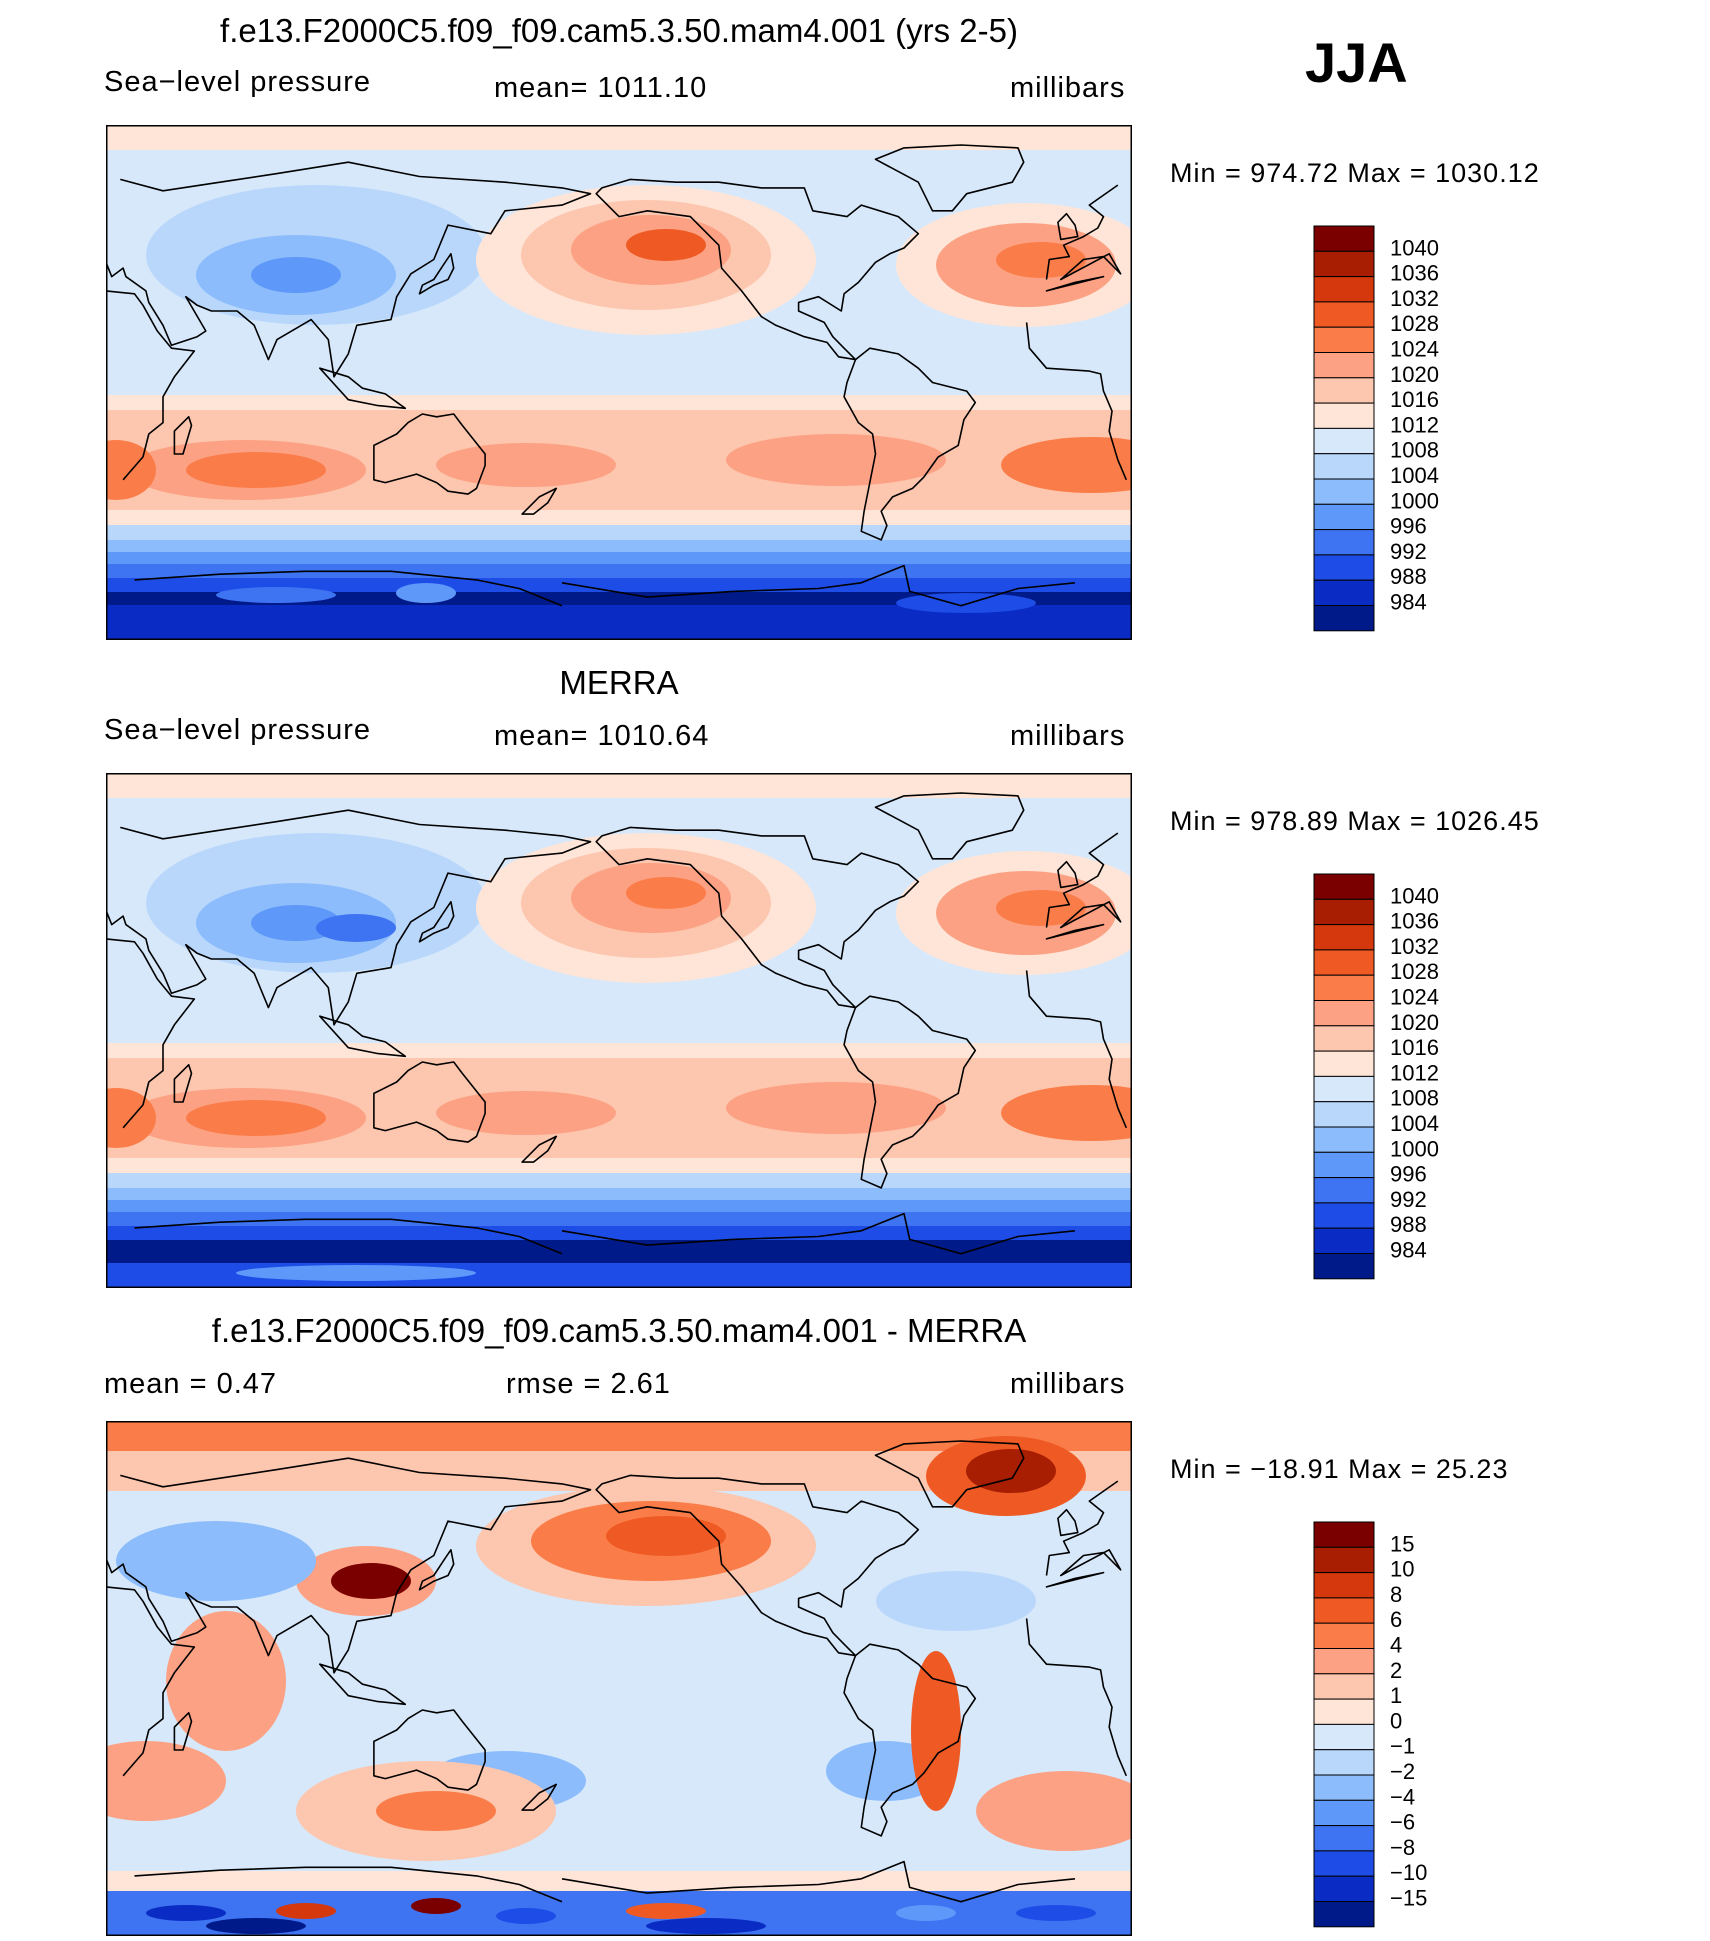 This screenshot has height=1941, width=1710. What do you see at coordinates (1355, 173) in the screenshot?
I see `panel1-minmax-label: Min = 974.72 Max = 1030.12` at bounding box center [1355, 173].